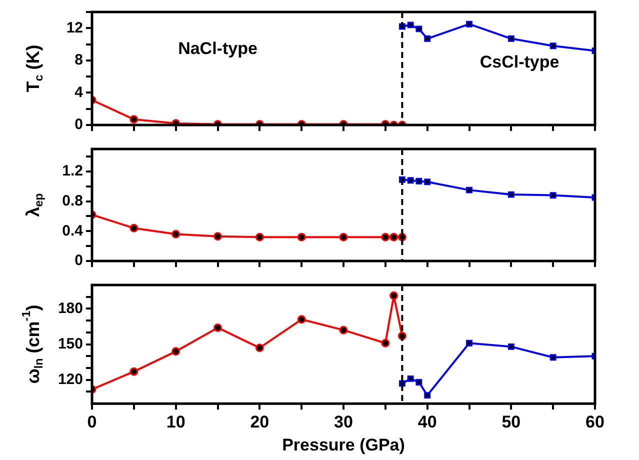  What do you see at coordinates (70, 379) in the screenshot?
I see `y-tick-label: 120` at bounding box center [70, 379].